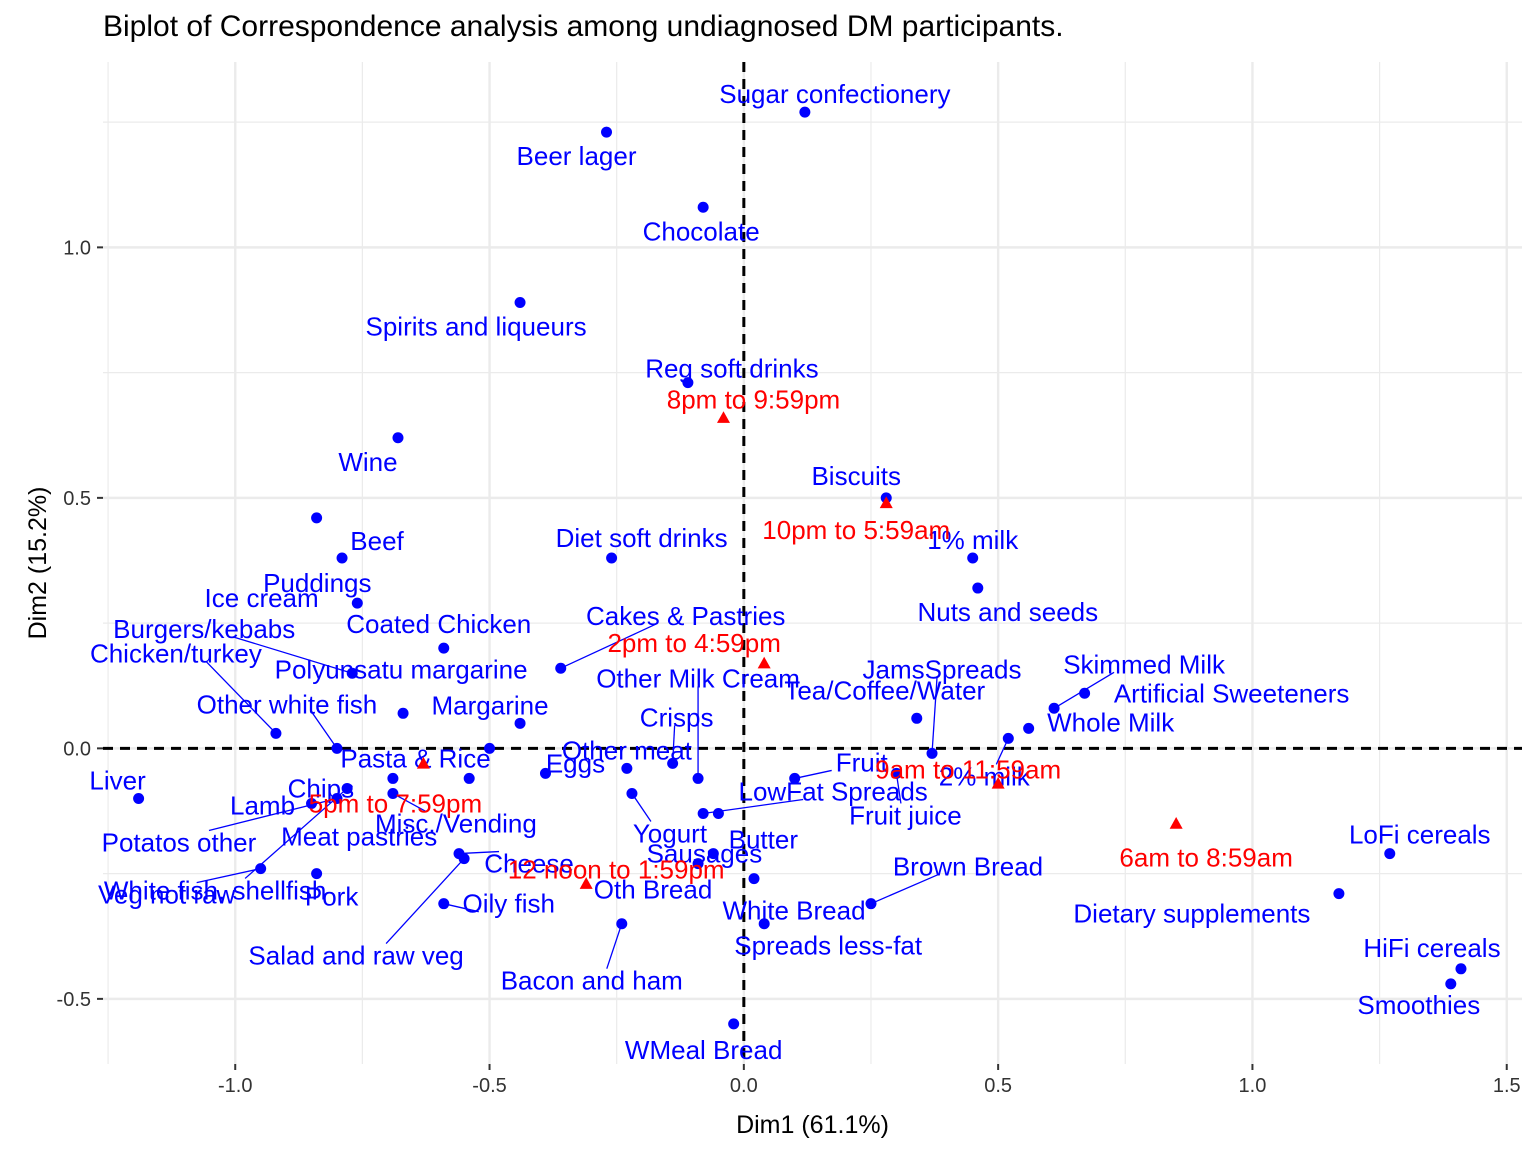 The image size is (1536, 1152). Describe the element at coordinates (856, 476) in the screenshot. I see `food-label: Biscuits` at that location.